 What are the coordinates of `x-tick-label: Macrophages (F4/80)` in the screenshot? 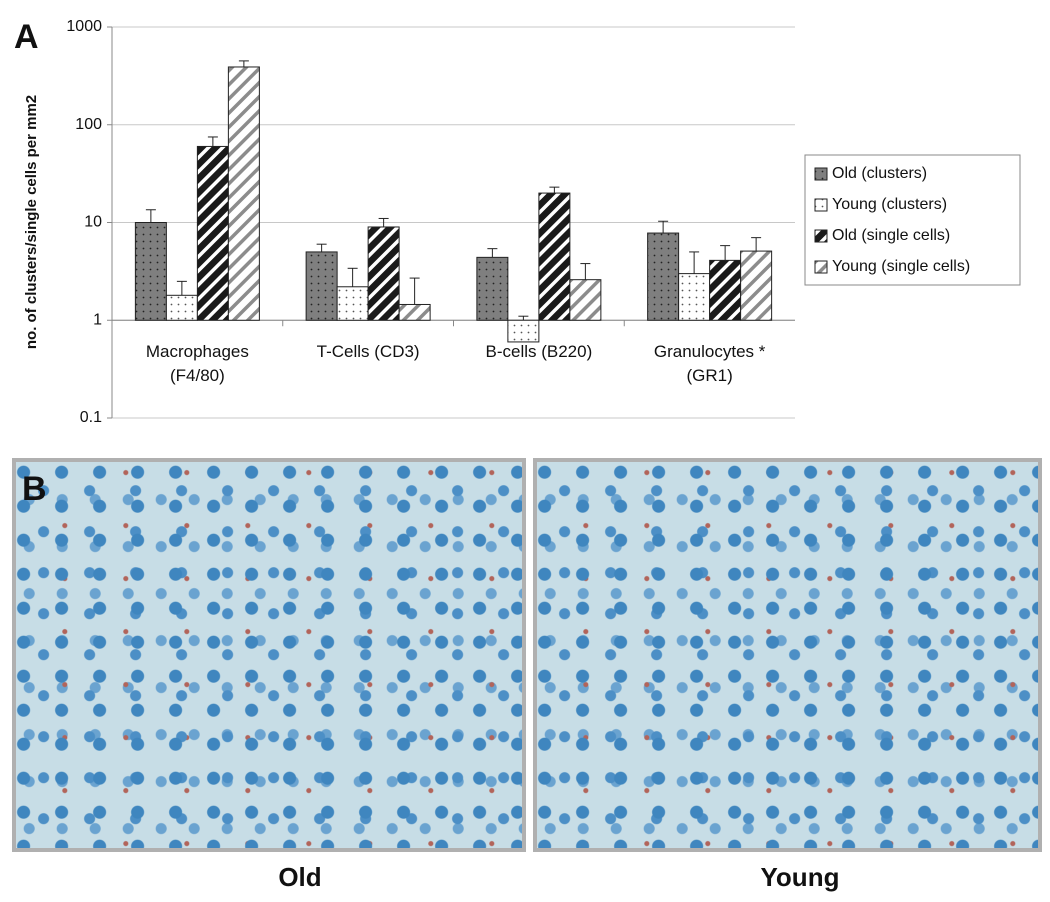 It's located at (197, 364).